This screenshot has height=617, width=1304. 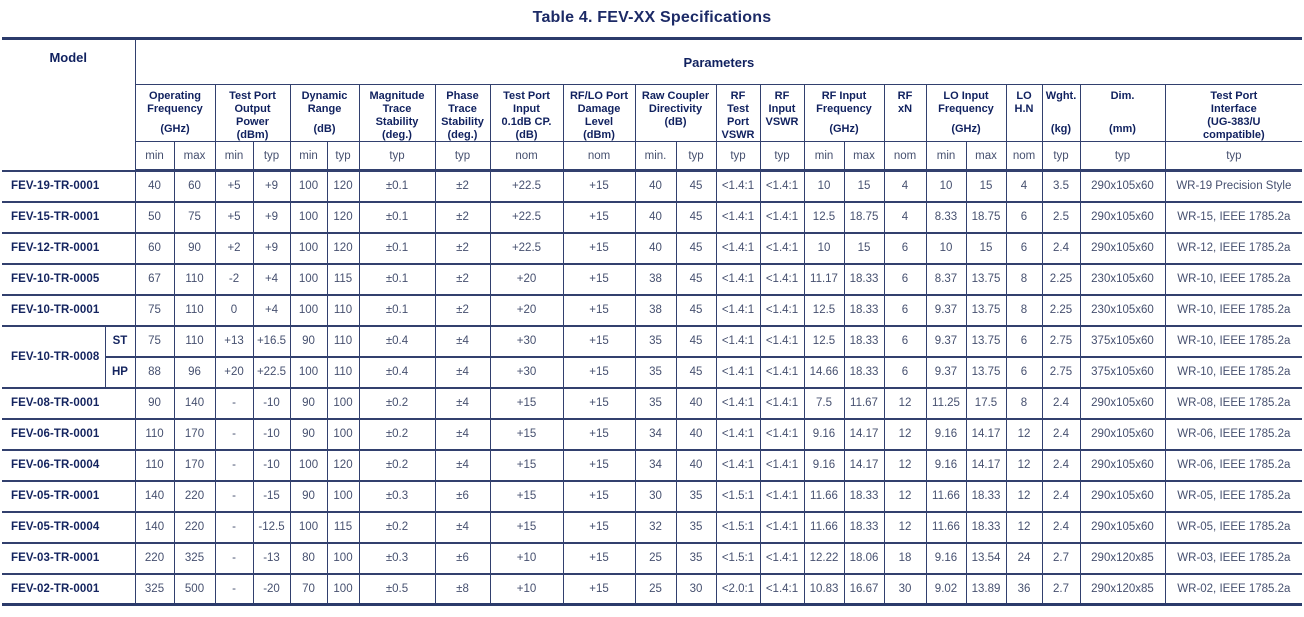 What do you see at coordinates (655, 186) in the screenshot?
I see `spec-value-cell: 40` at bounding box center [655, 186].